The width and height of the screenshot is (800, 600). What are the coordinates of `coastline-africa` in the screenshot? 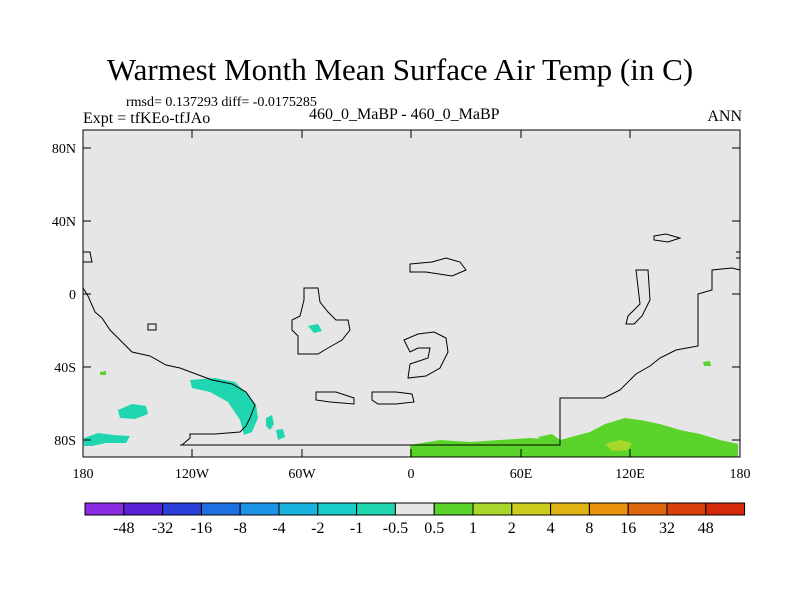 It's located at (321, 321).